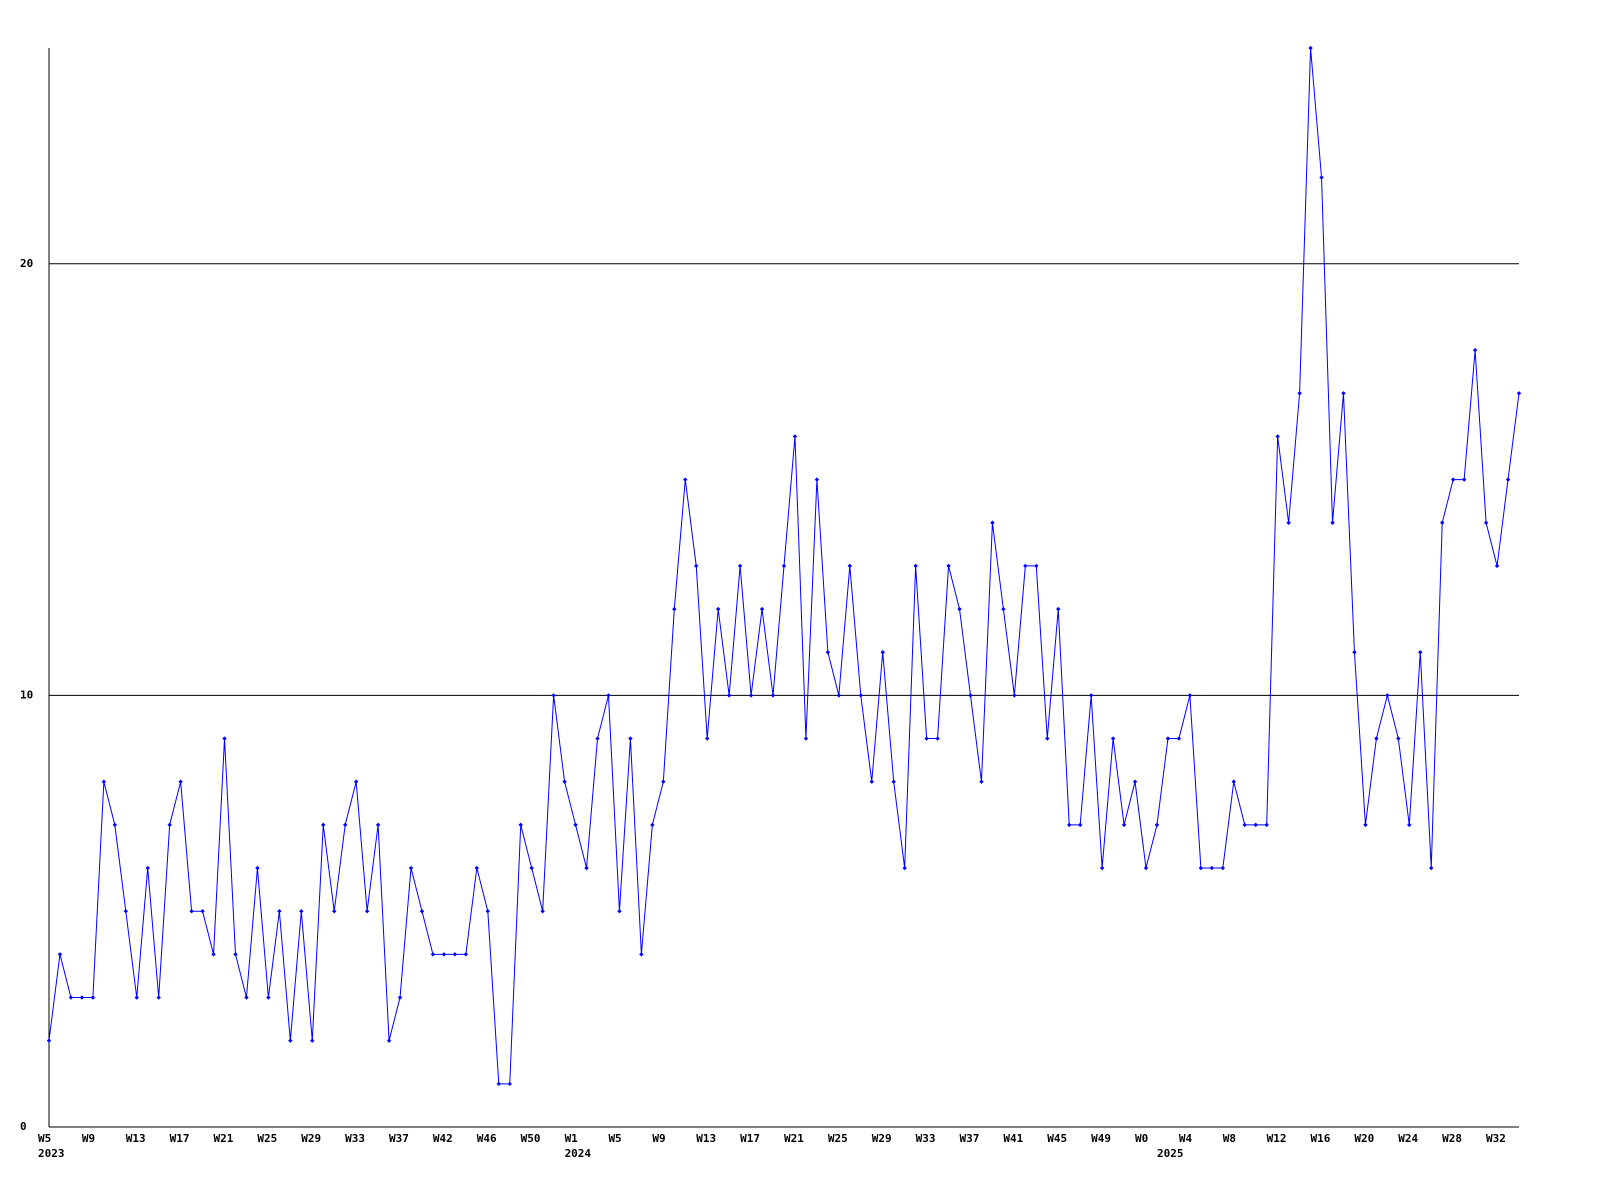 Image resolution: width=1600 pixels, height=1200 pixels. I want to click on x-tick-label: W20, so click(1364, 1138).